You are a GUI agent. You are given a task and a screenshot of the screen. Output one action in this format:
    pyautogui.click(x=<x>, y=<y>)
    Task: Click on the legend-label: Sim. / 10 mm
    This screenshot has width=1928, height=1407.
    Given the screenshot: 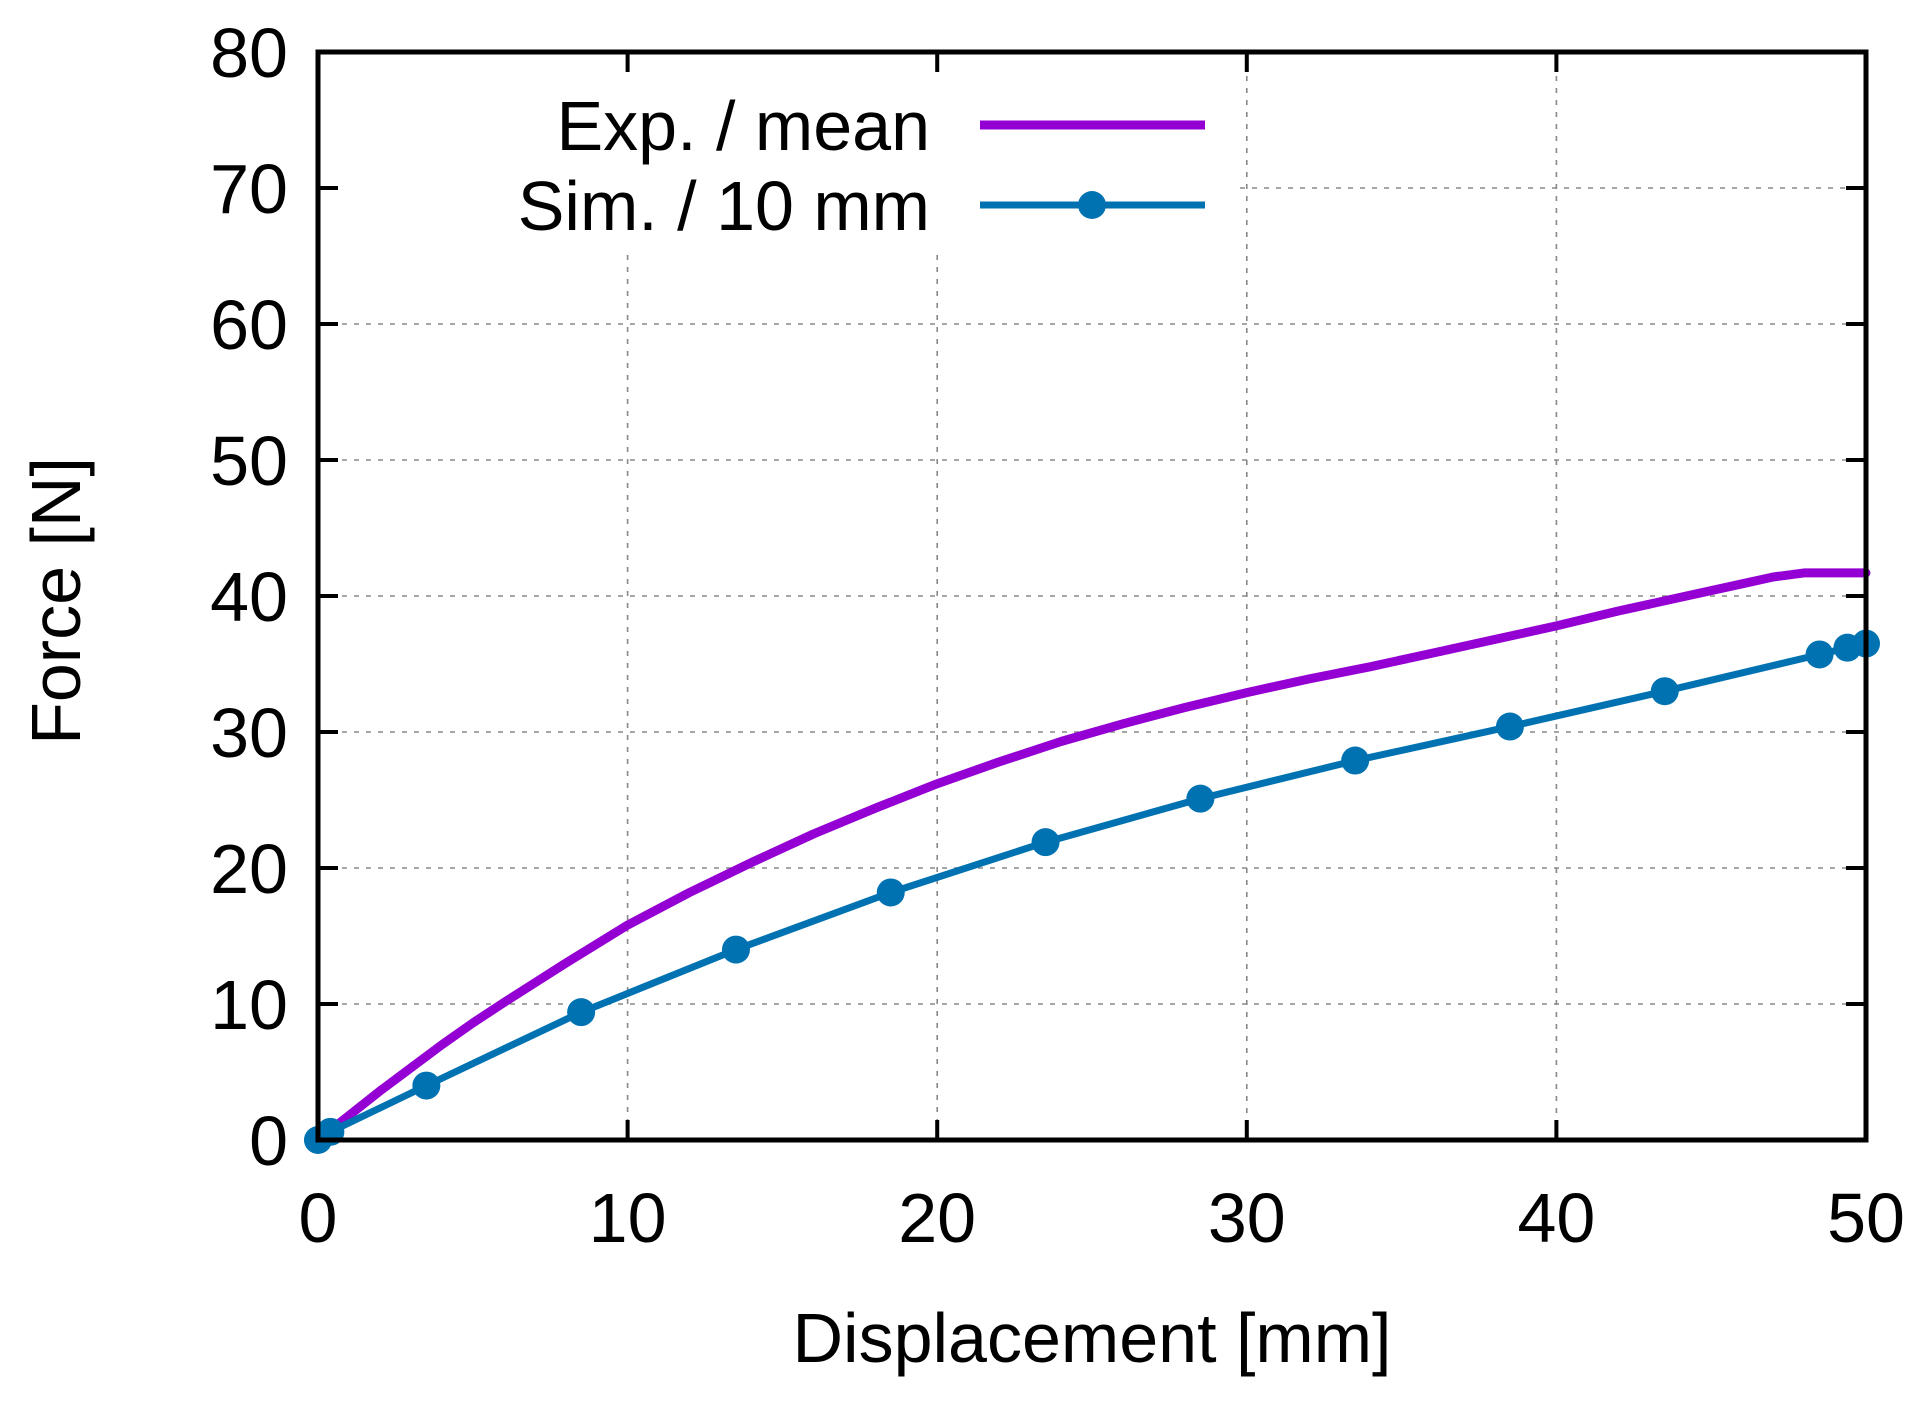 What is the action you would take?
    pyautogui.click(x=724, y=206)
    